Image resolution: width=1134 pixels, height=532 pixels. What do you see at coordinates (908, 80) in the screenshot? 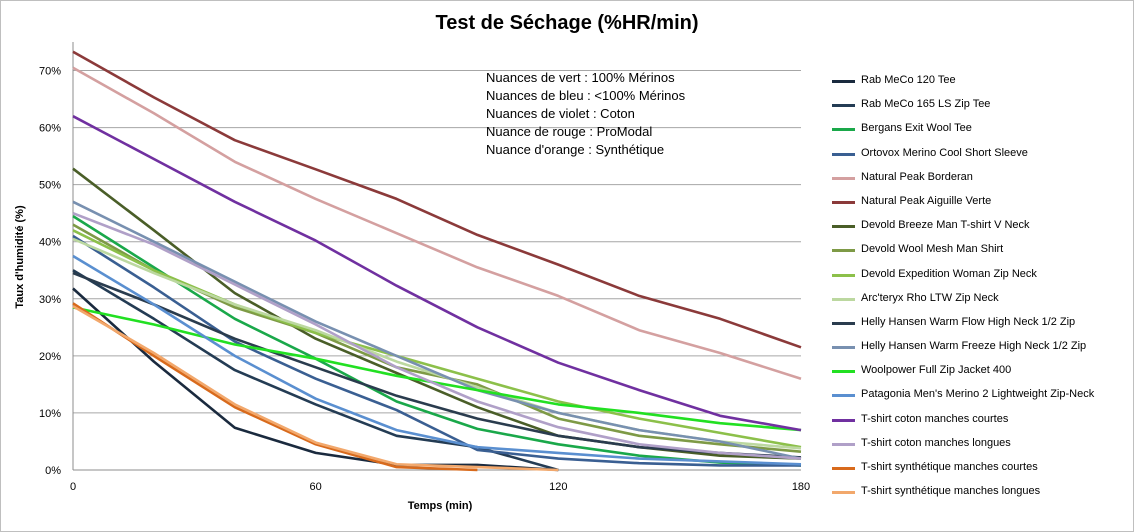
I see `legend-label: Rab MeCo 120 Tee` at bounding box center [908, 80].